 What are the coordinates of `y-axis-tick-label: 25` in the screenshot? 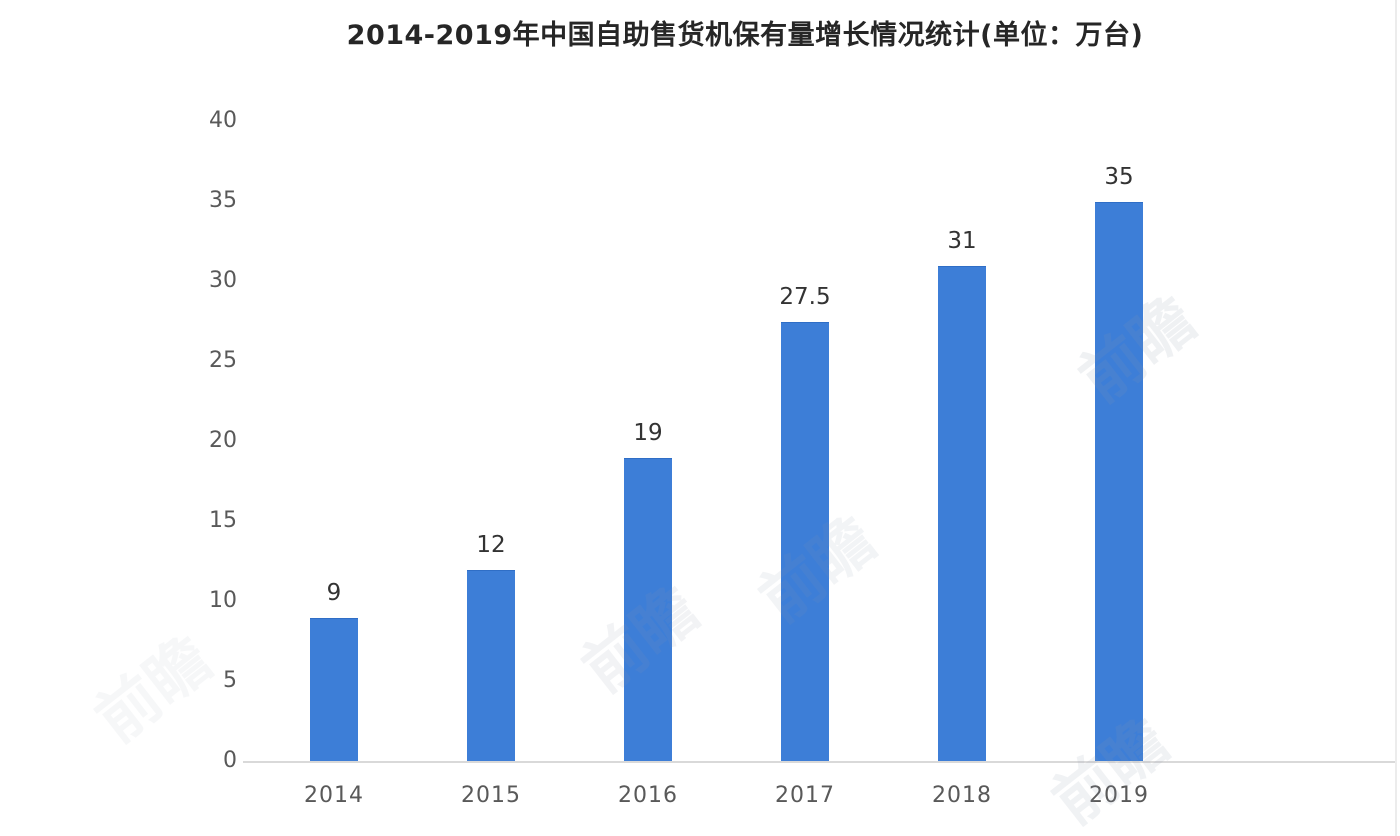 It's located at (223, 360).